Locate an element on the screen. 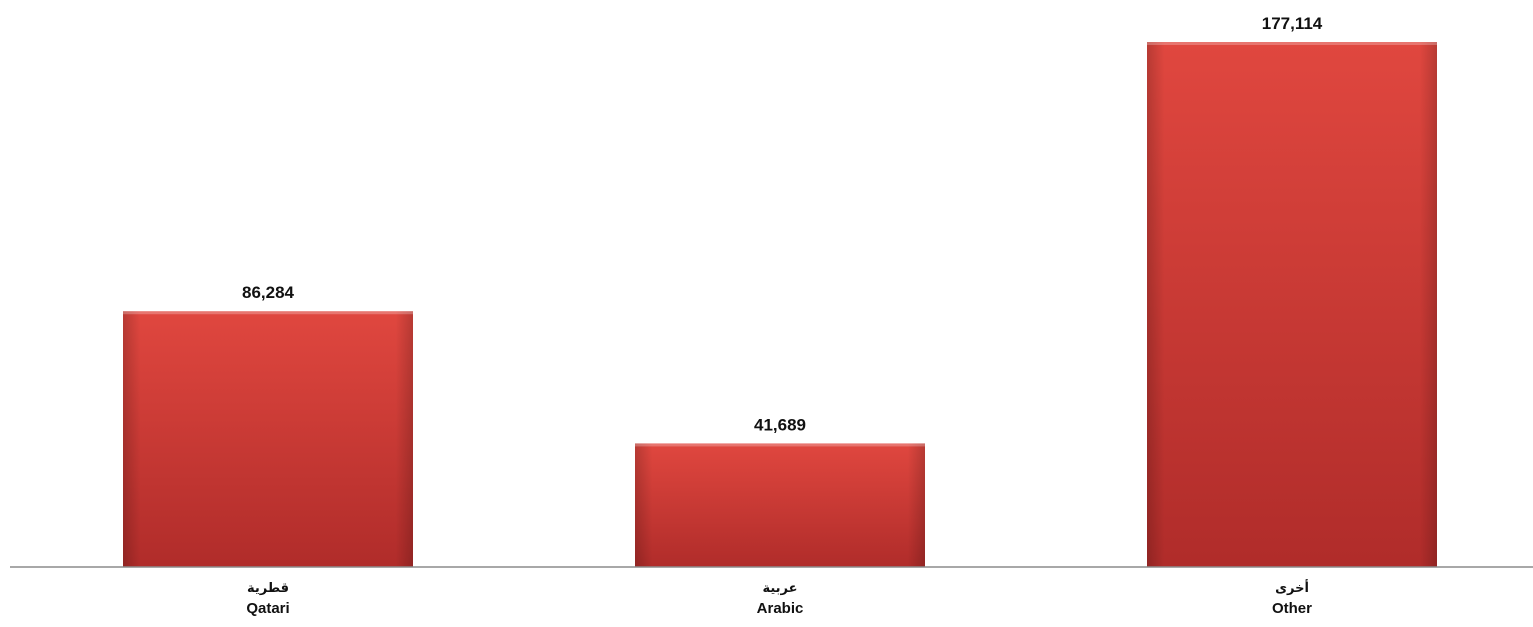 This screenshot has width=1533, height=627. value-label-arabic: 41,689 is located at coordinates (780, 424).